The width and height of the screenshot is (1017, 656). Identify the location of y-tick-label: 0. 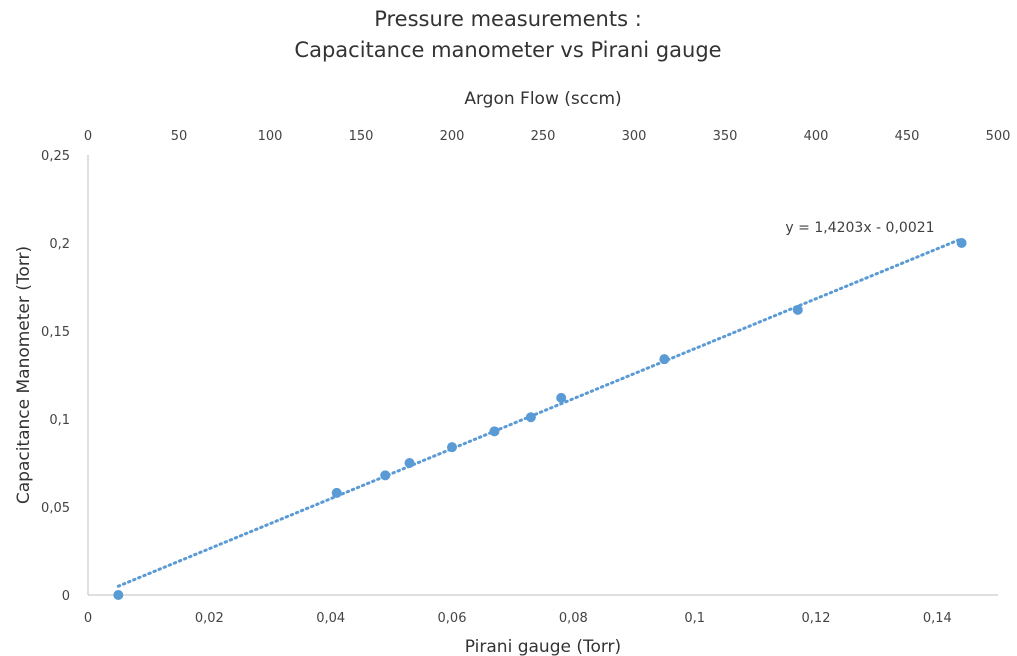
(66, 596).